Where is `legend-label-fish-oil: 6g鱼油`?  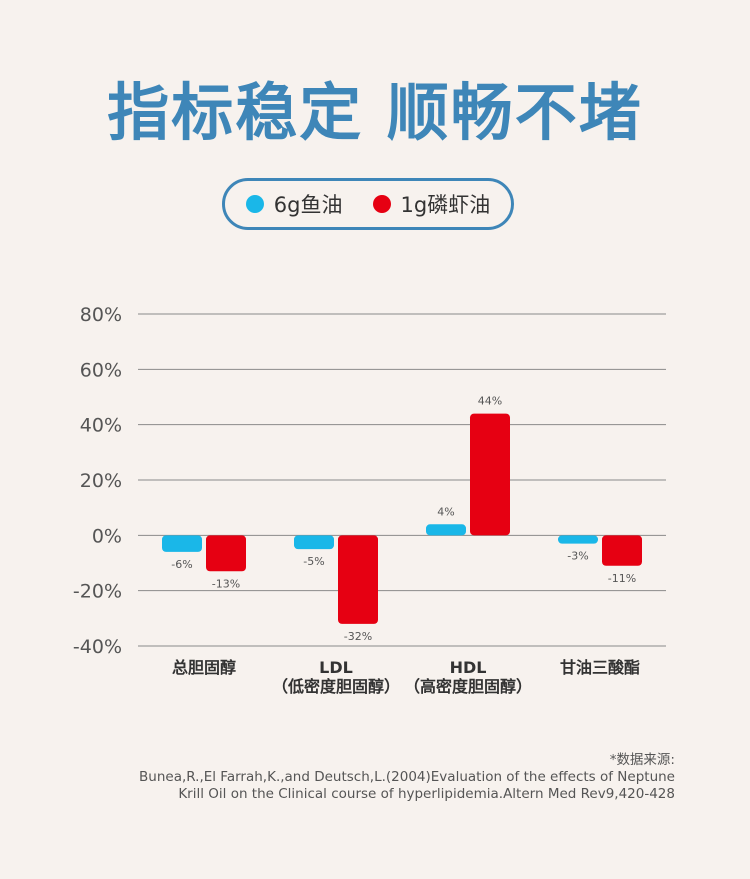
legend-label-fish-oil: 6g鱼油 is located at coordinates (308, 205).